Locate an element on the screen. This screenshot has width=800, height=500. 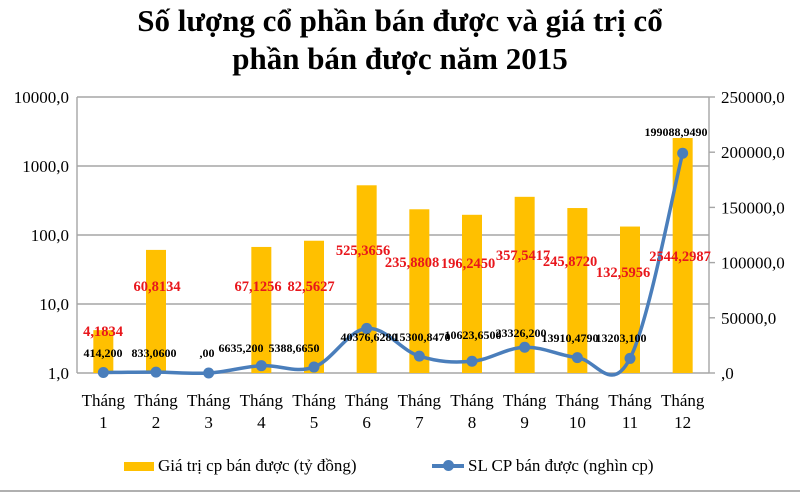
bar-value-label: 525,3656 is located at coordinates (363, 251).